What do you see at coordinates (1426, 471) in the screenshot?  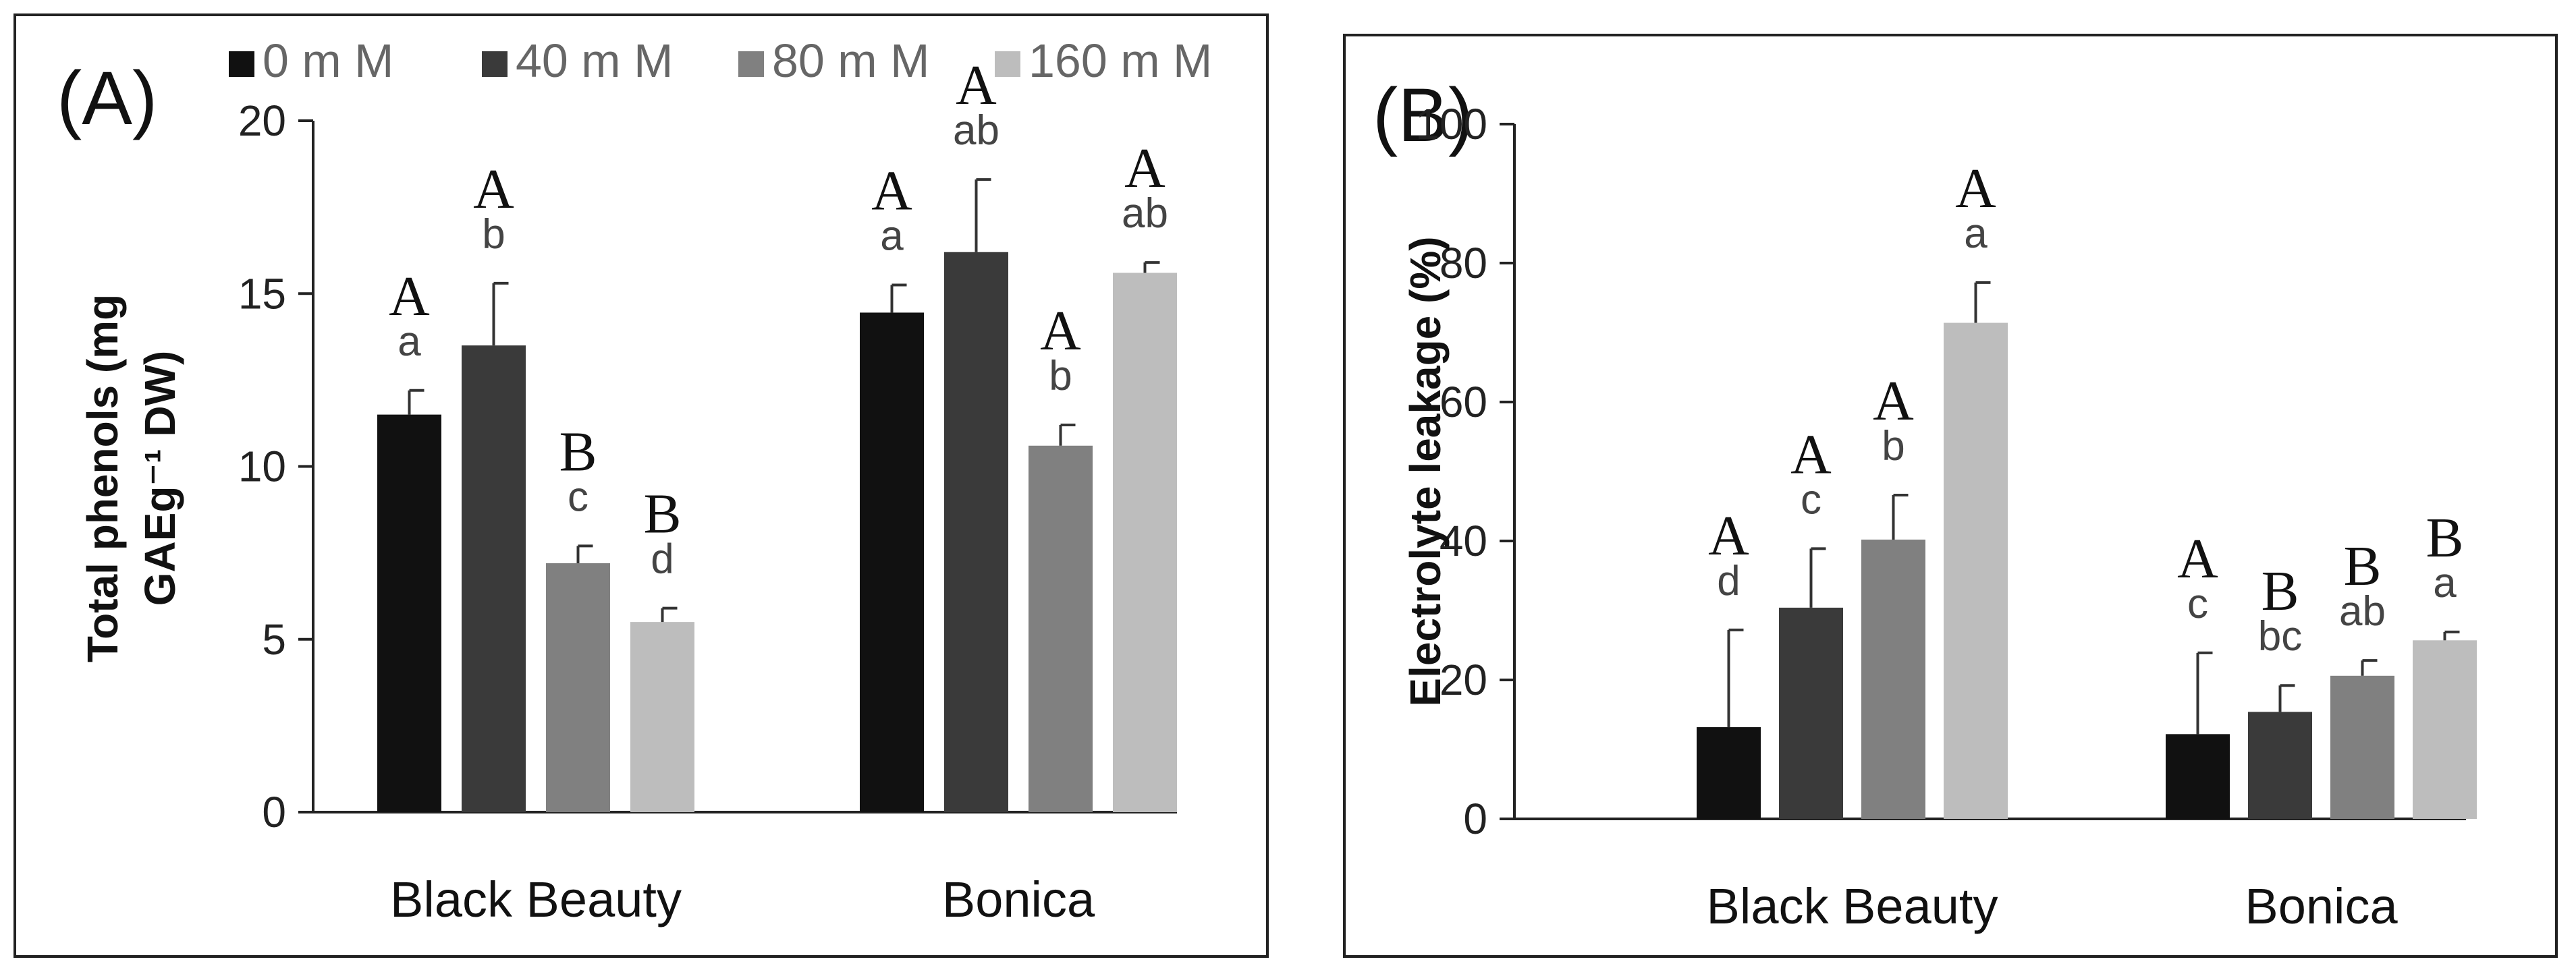 I see `y-axis-title: Electrolyte leakage (%)` at bounding box center [1426, 471].